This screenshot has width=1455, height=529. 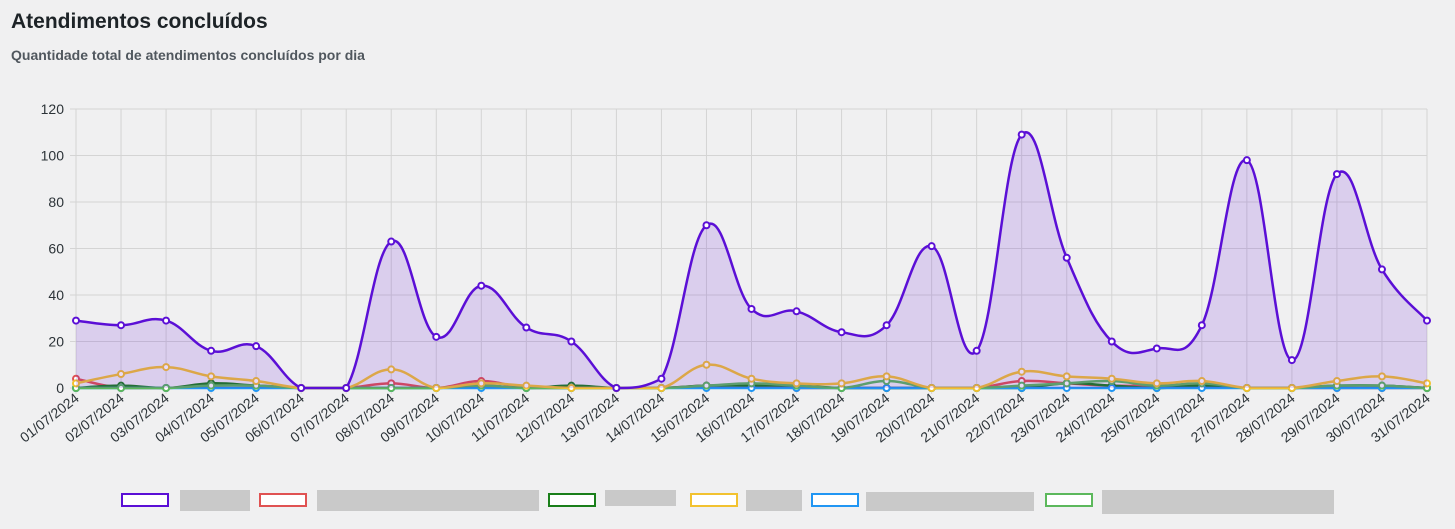 What do you see at coordinates (53, 156) in the screenshot?
I see `y-tick-label: 100` at bounding box center [53, 156].